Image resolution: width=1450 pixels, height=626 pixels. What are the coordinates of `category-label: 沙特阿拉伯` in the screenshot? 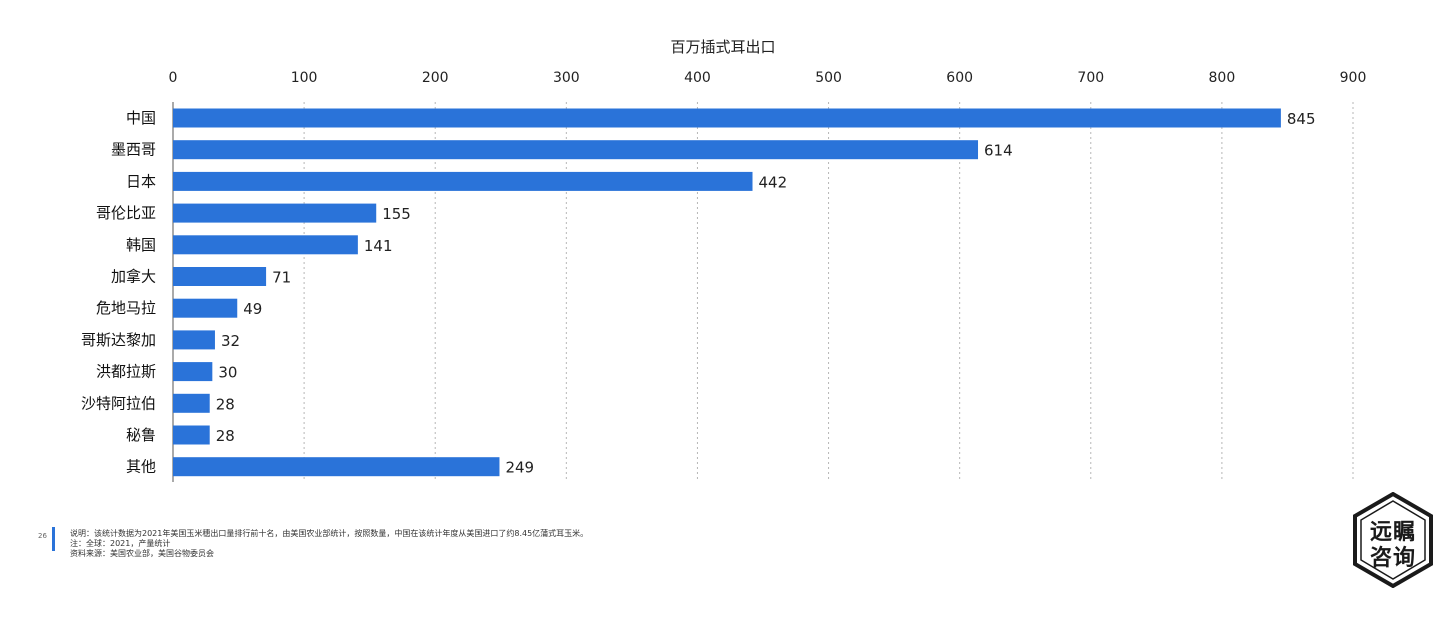 It's located at (118, 403).